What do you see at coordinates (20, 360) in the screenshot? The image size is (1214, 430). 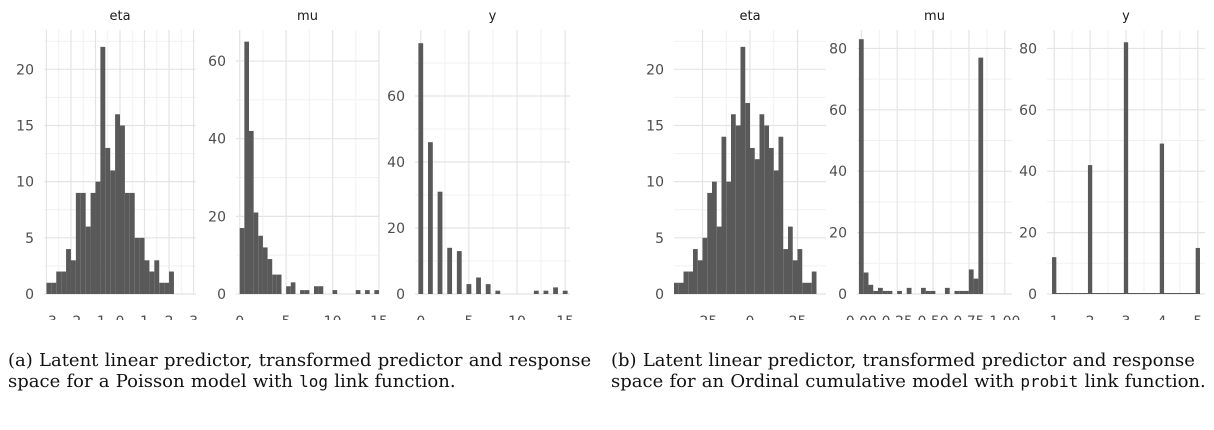 I see `caption-a-label: (a)` at bounding box center [20, 360].